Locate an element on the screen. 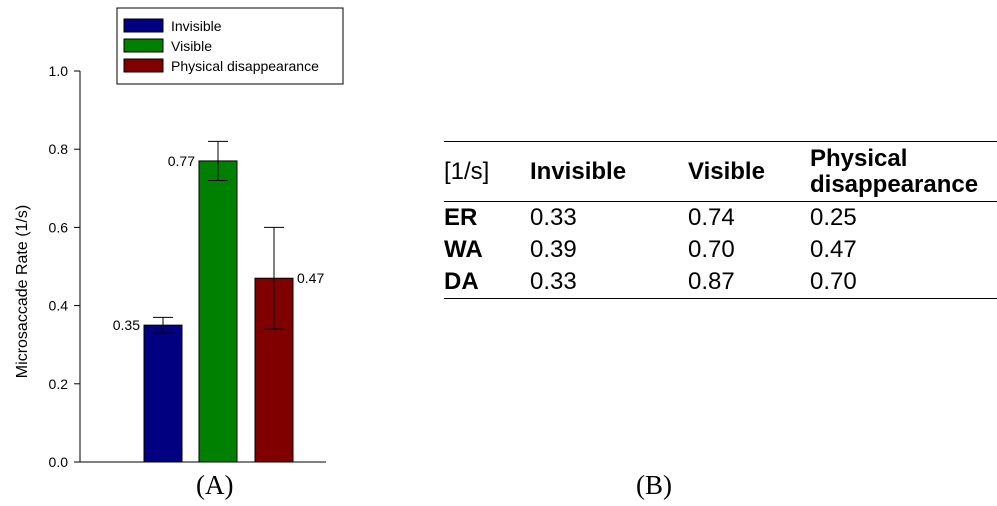 This screenshot has width=997, height=506. y-tick-label: 0.2 is located at coordinates (59, 384).